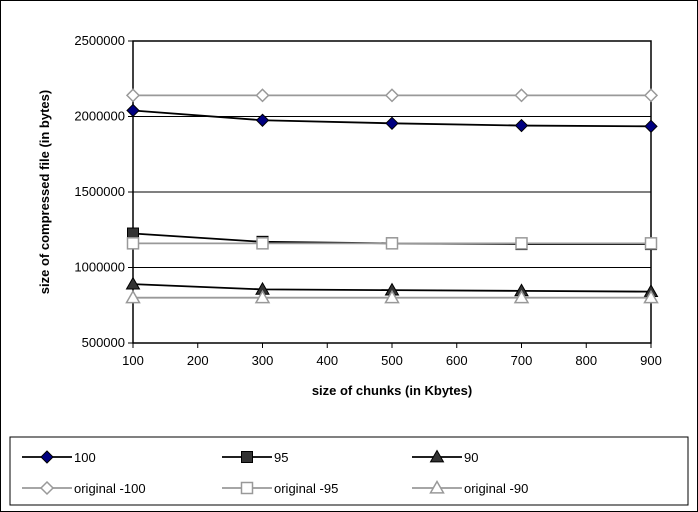  What do you see at coordinates (263, 360) in the screenshot?
I see `x-tick-label: 300` at bounding box center [263, 360].